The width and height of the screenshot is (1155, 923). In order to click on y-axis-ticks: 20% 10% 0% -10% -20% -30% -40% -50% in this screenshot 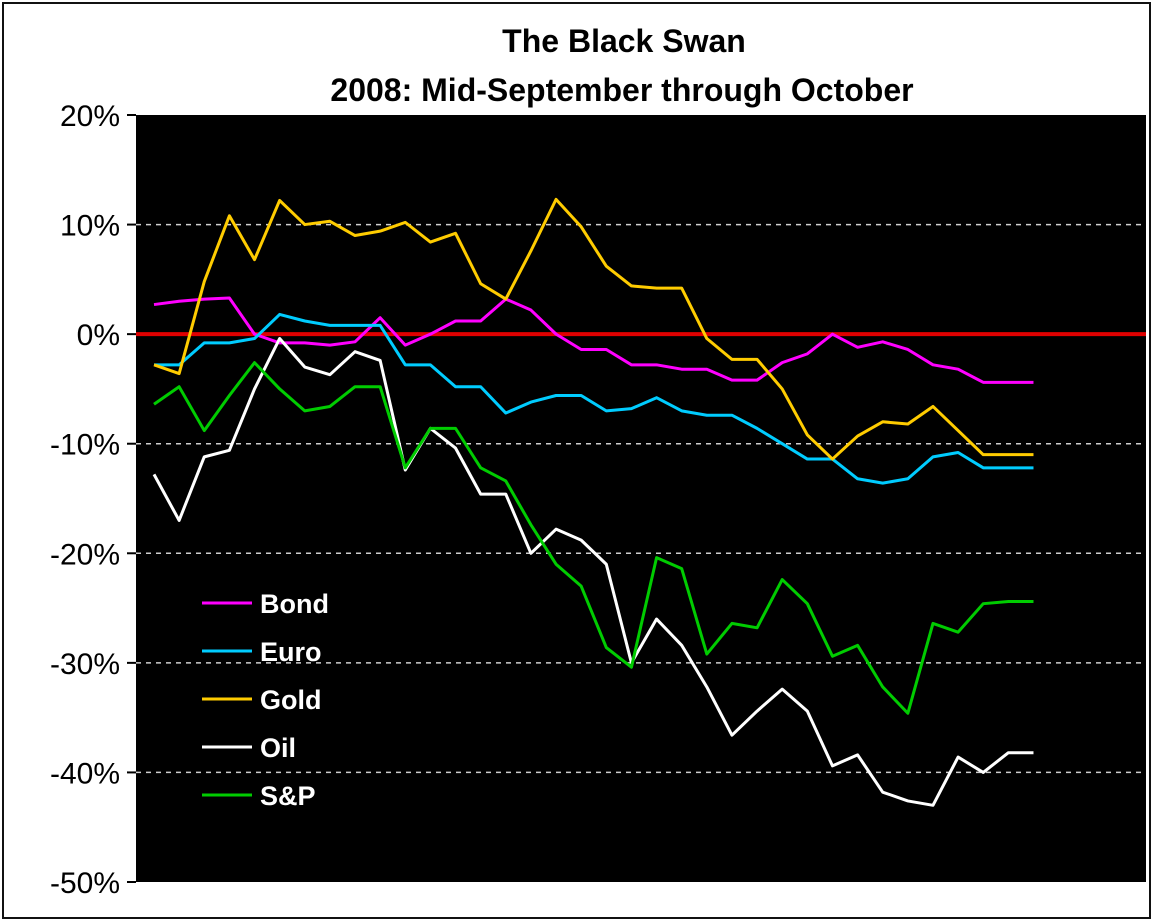, I will do `click(93, 500)`.